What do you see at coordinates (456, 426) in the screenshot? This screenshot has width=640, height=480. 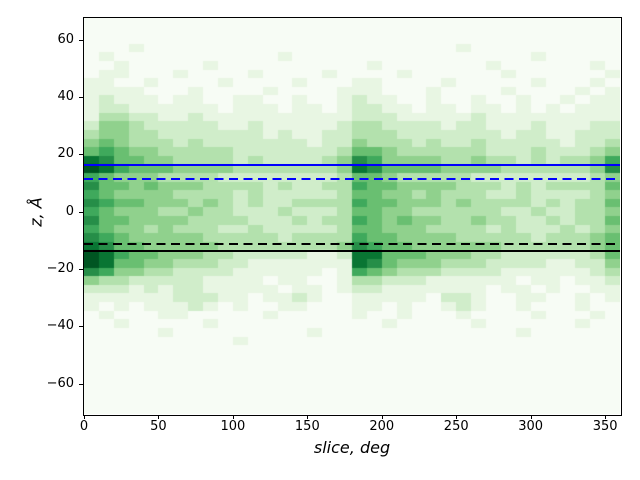 I see `x-tick-label-250: 250` at bounding box center [456, 426].